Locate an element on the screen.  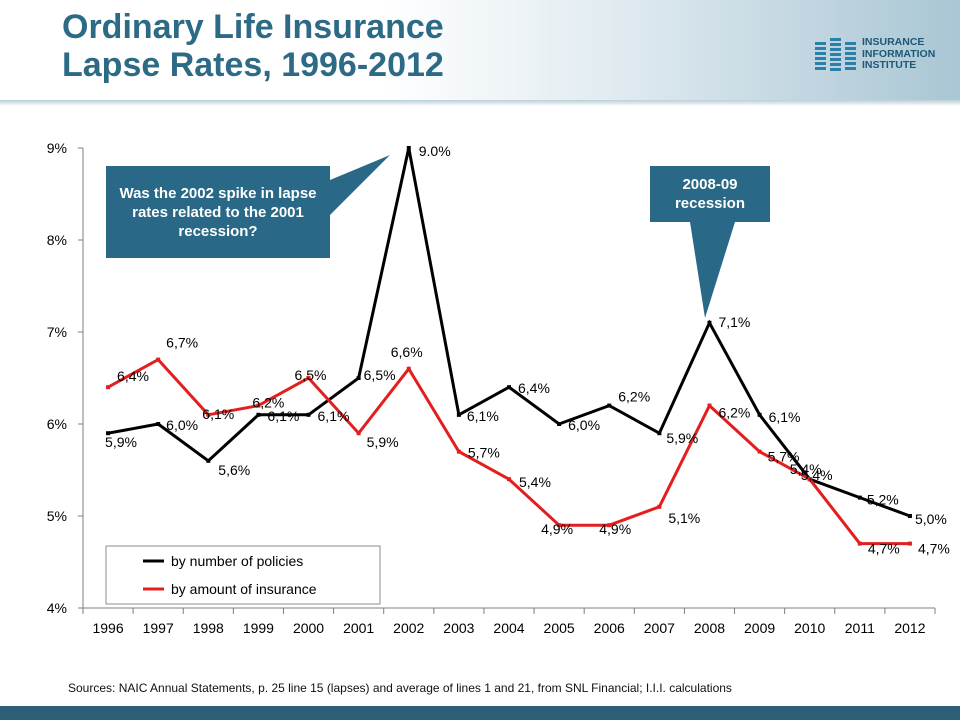
y-tick-label: 9% is located at coordinates (57, 148).